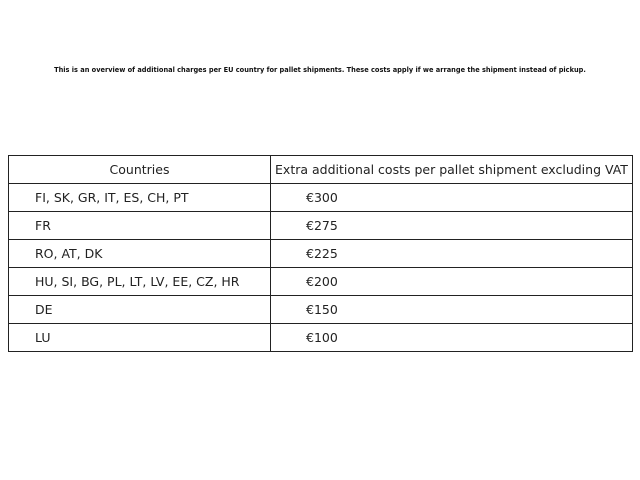  Describe the element at coordinates (139, 281) in the screenshot. I see `countries-cell: HU, SI, BG, PL, LT, LV, EE, CZ, HR` at that location.